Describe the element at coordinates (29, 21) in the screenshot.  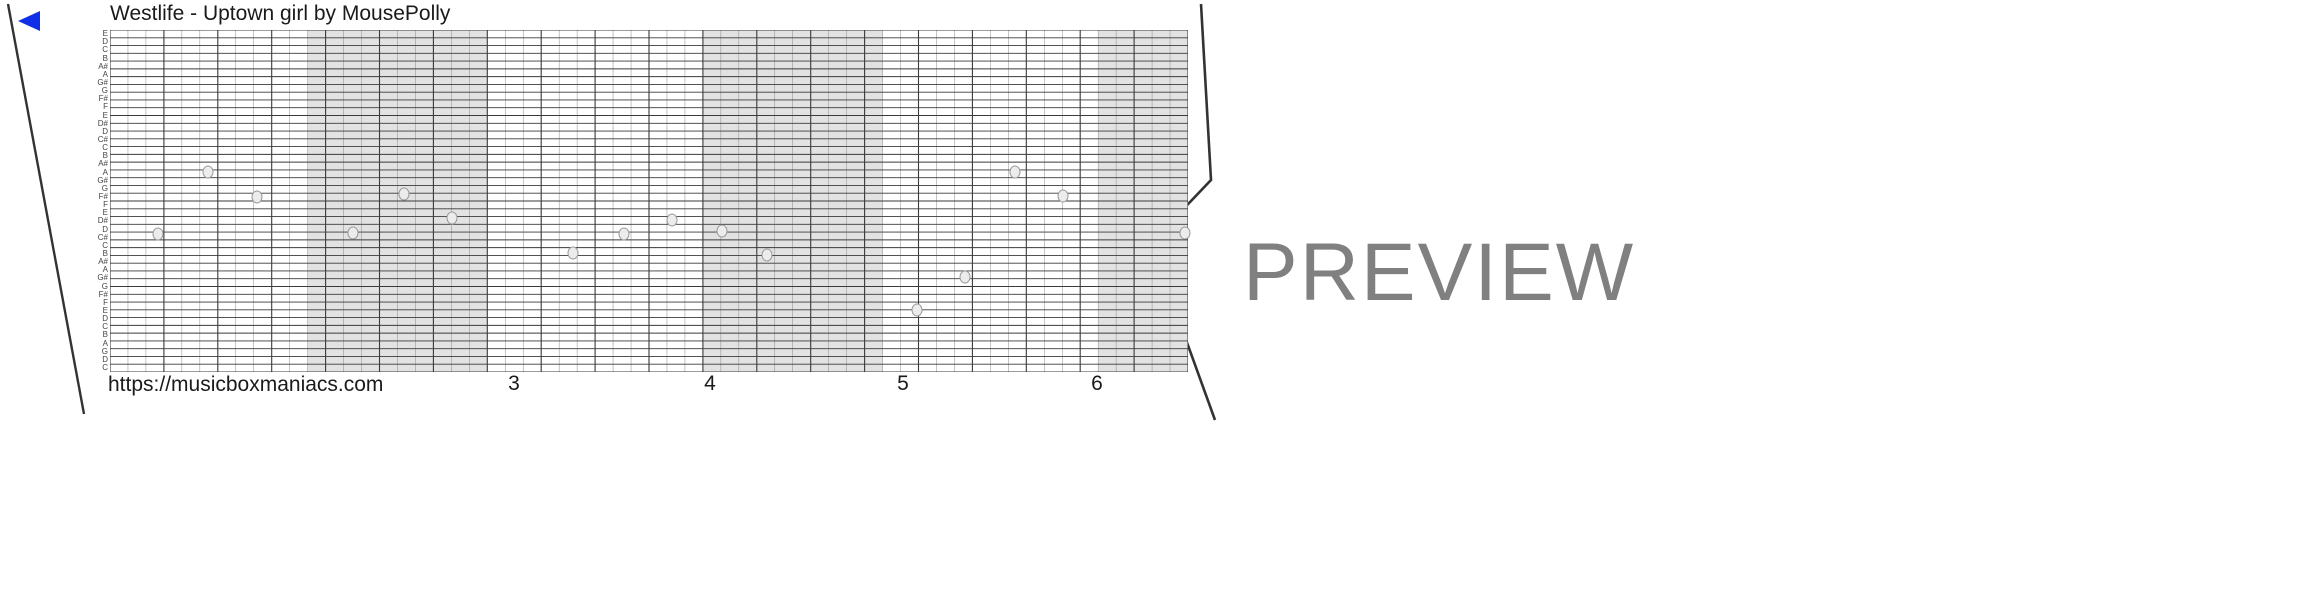
I see `back-arrow-icon` at that location.